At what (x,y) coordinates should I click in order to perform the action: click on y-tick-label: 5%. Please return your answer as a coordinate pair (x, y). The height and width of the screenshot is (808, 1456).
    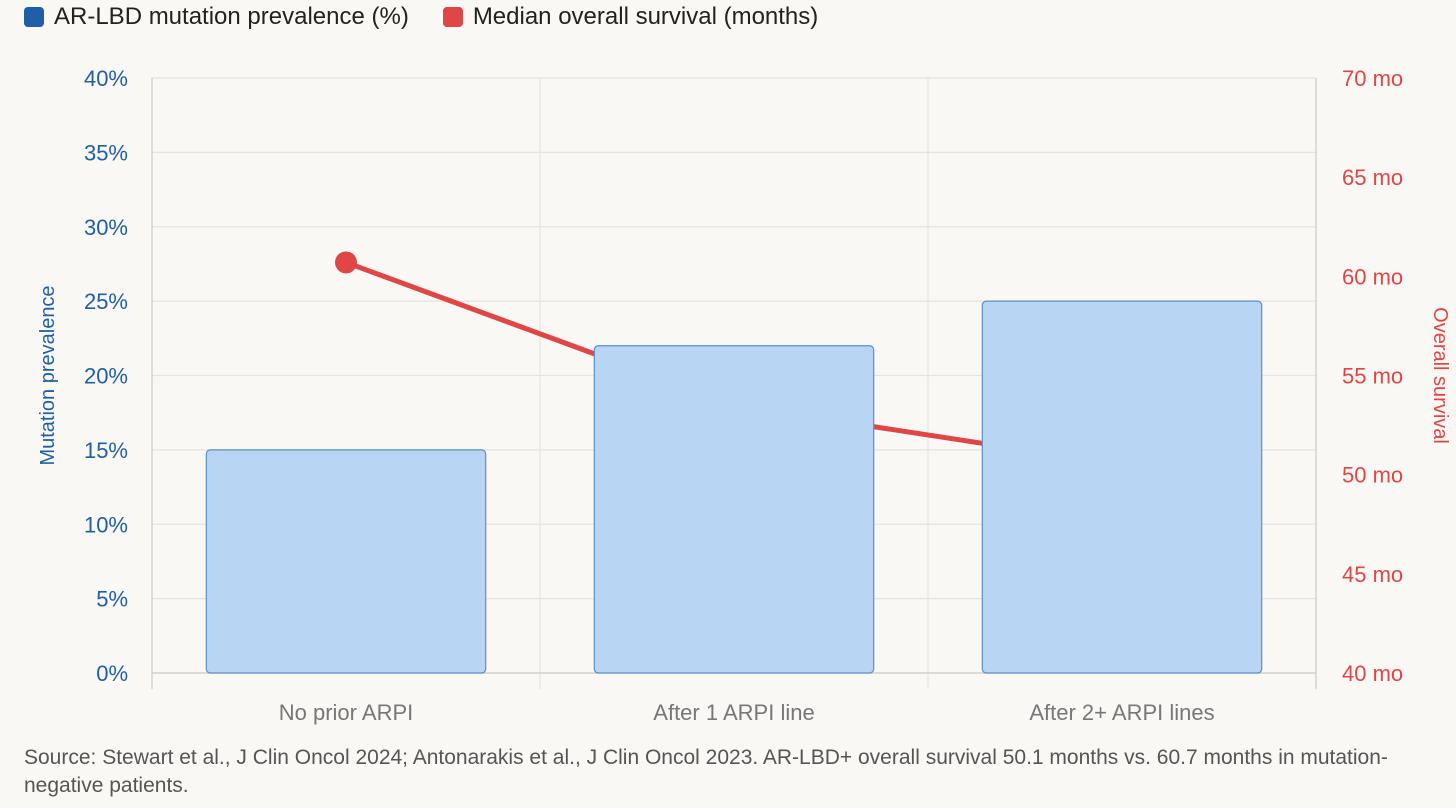
    Looking at the image, I should click on (112, 599).